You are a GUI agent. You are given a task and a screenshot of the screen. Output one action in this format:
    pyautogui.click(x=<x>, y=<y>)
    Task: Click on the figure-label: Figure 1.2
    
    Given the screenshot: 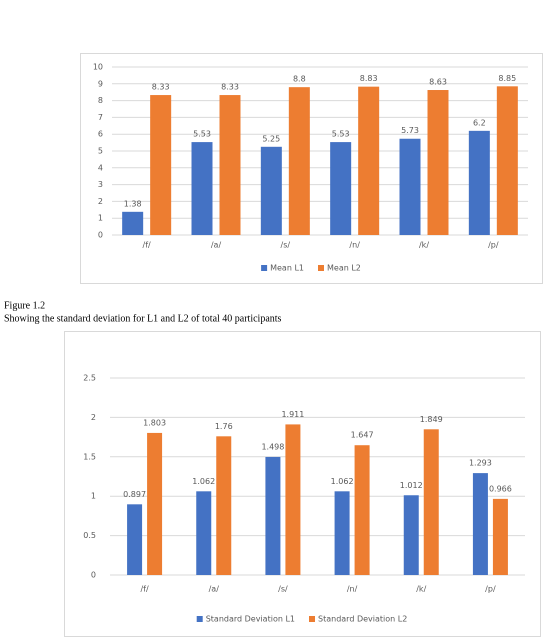 What is the action you would take?
    pyautogui.click(x=24, y=305)
    